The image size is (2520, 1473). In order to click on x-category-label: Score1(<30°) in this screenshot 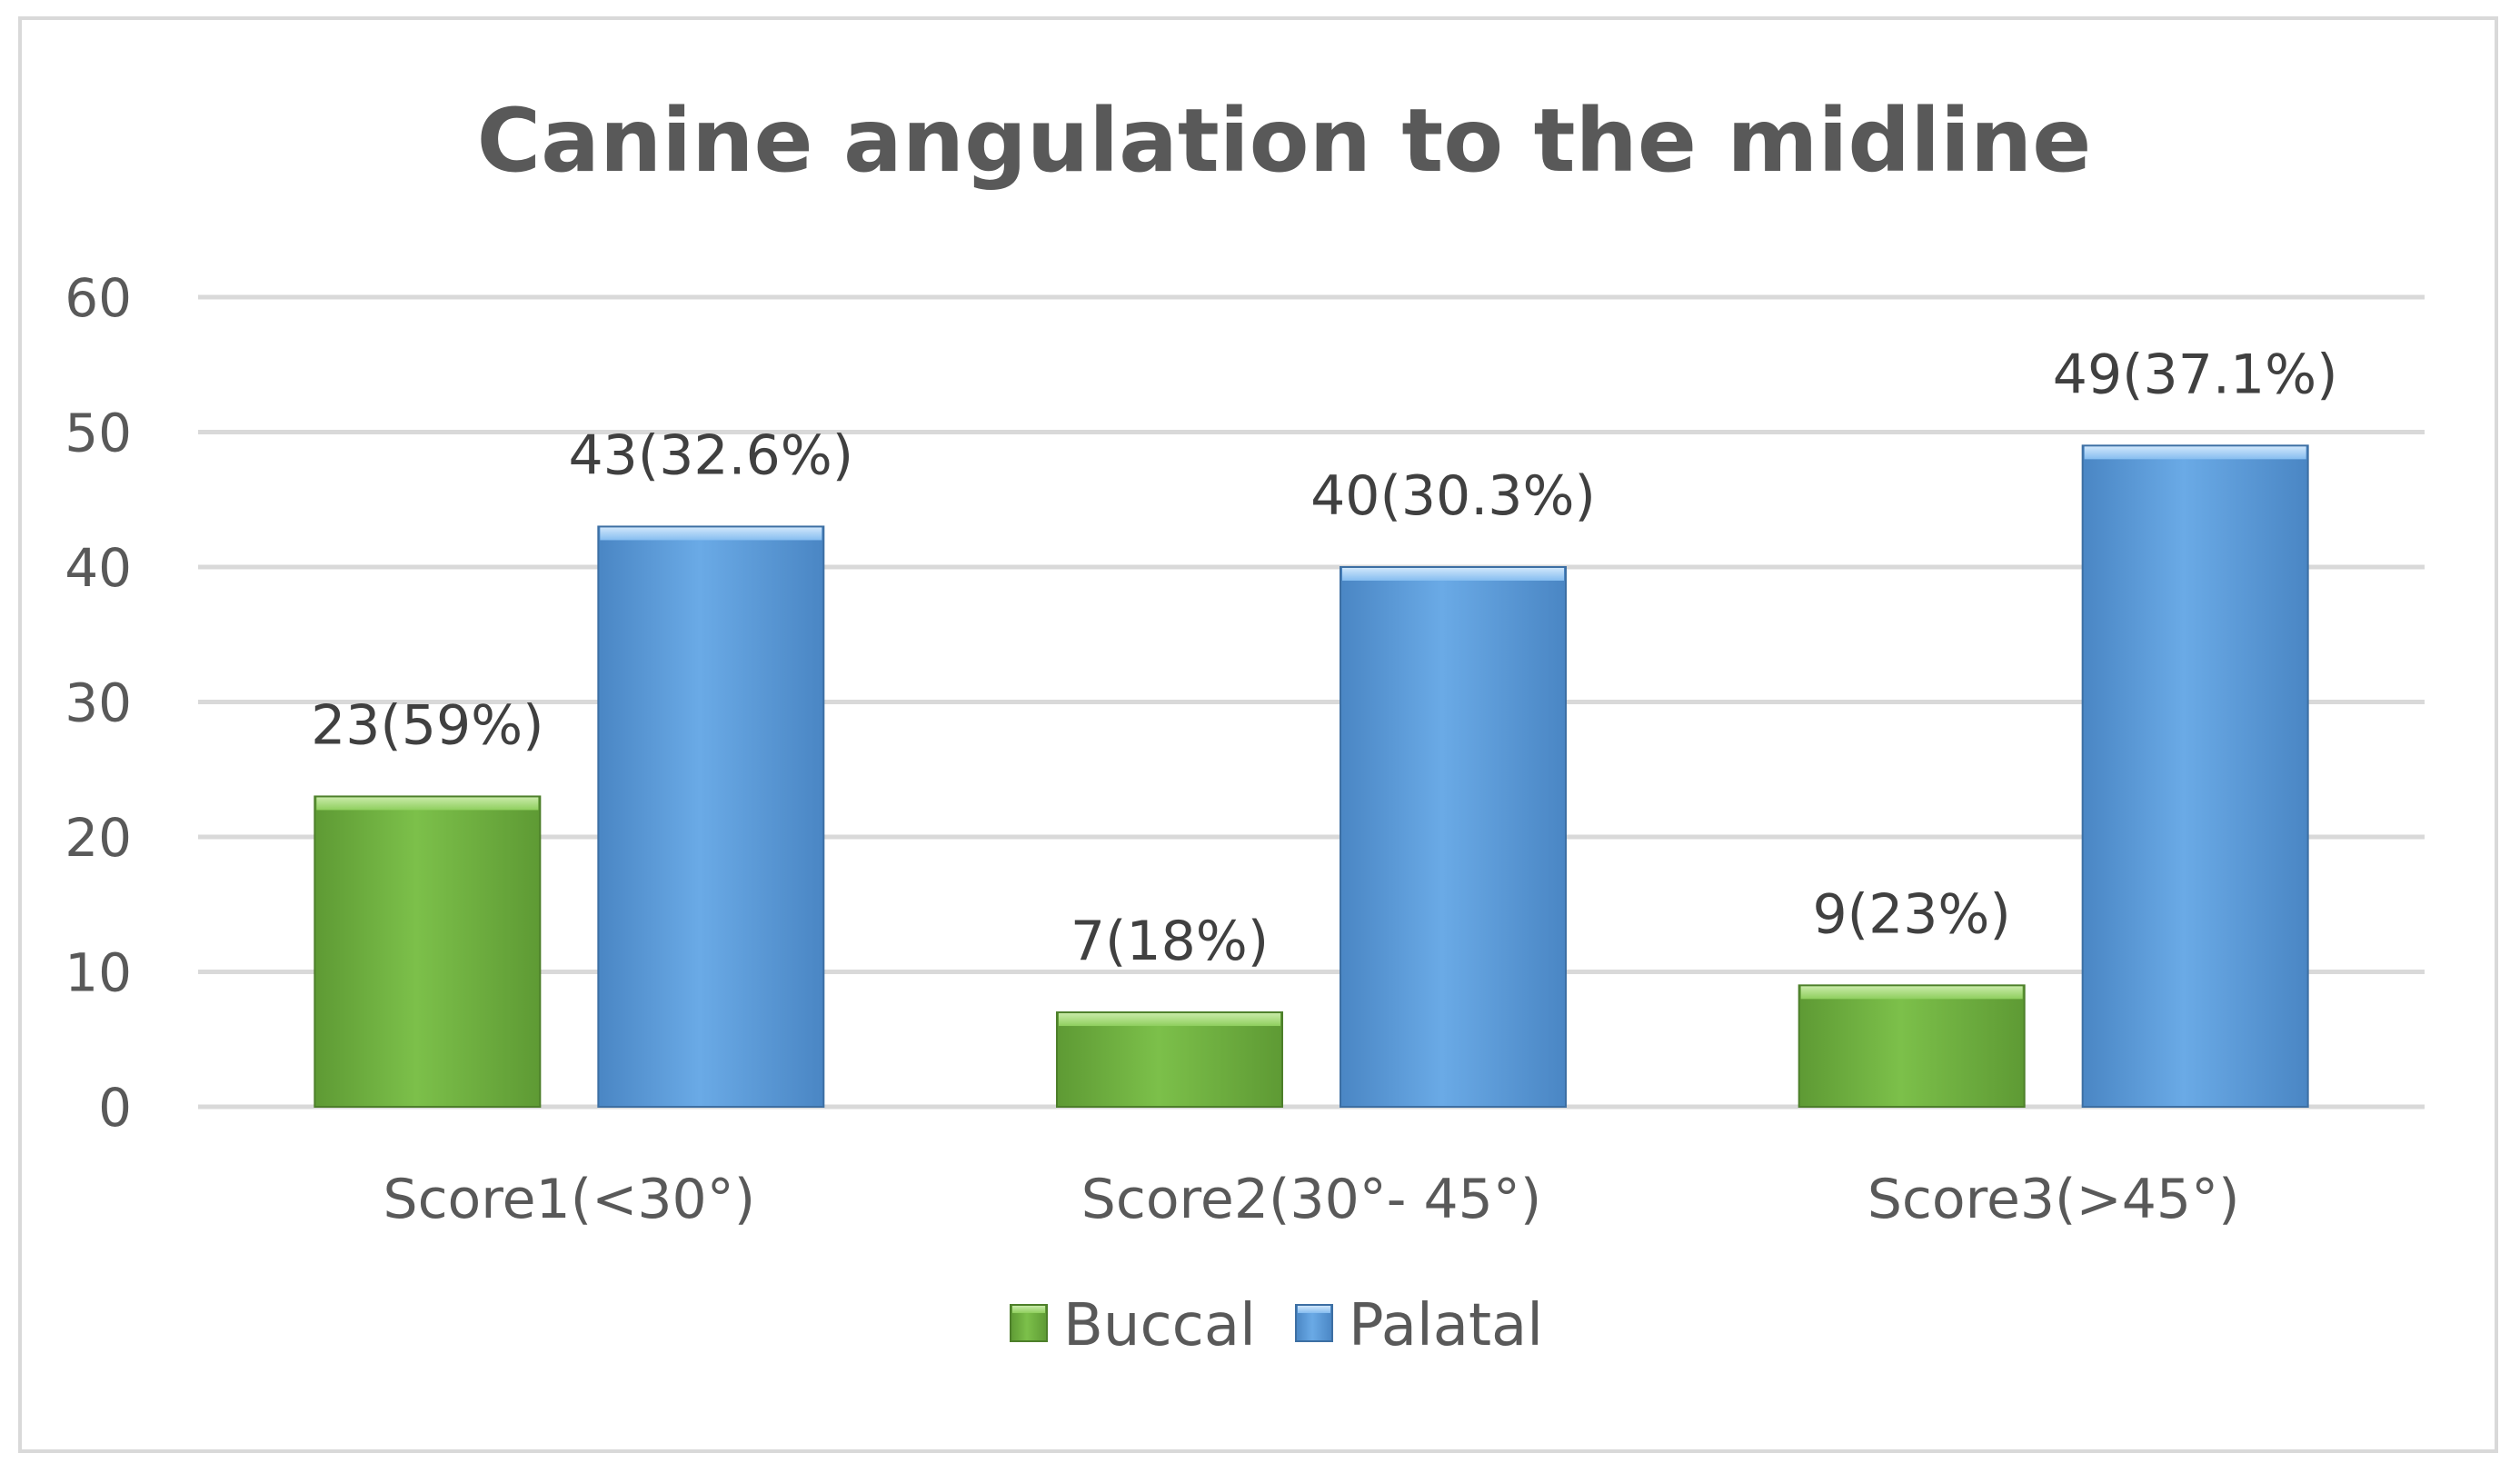, I will do `click(569, 1199)`.